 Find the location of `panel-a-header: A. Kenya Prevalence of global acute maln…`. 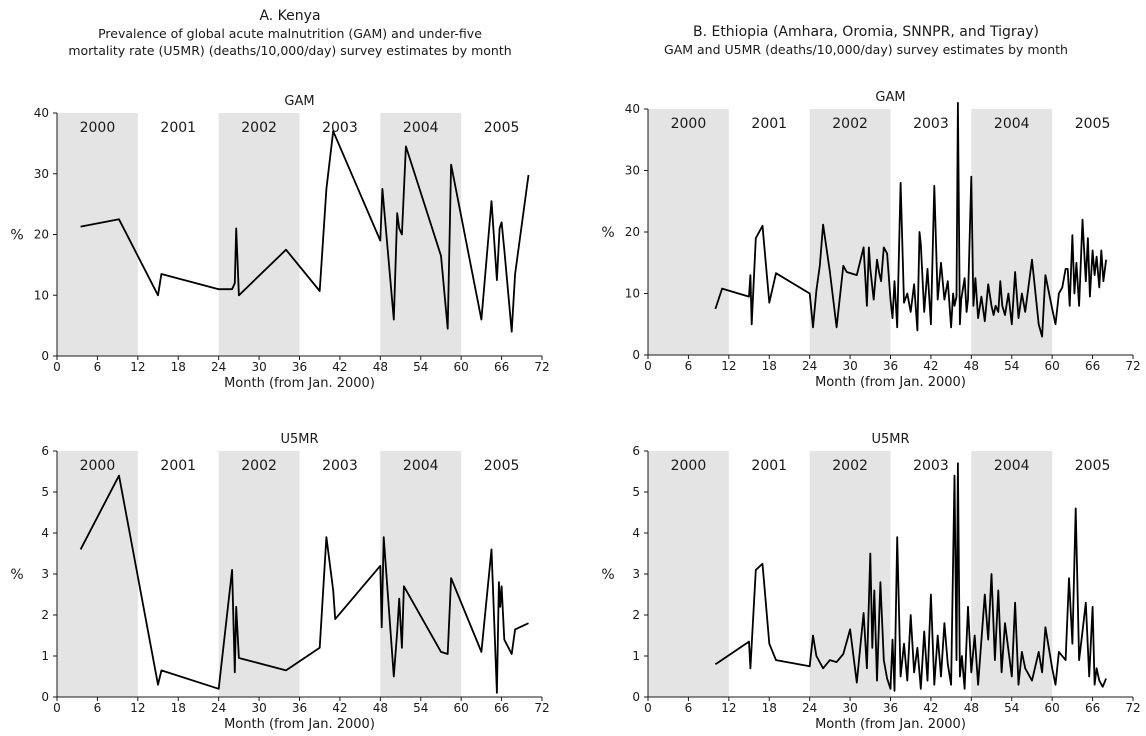

panel-a-header: A. Kenya Prevalence of global acute maln… is located at coordinates (290, 33).